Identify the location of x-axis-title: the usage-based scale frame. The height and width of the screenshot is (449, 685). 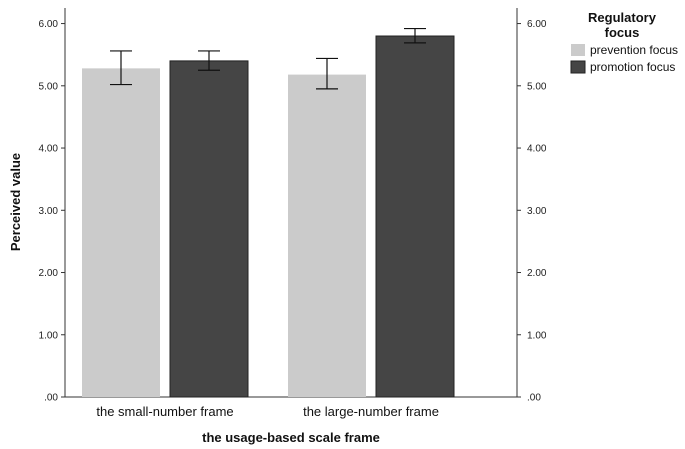
(291, 437).